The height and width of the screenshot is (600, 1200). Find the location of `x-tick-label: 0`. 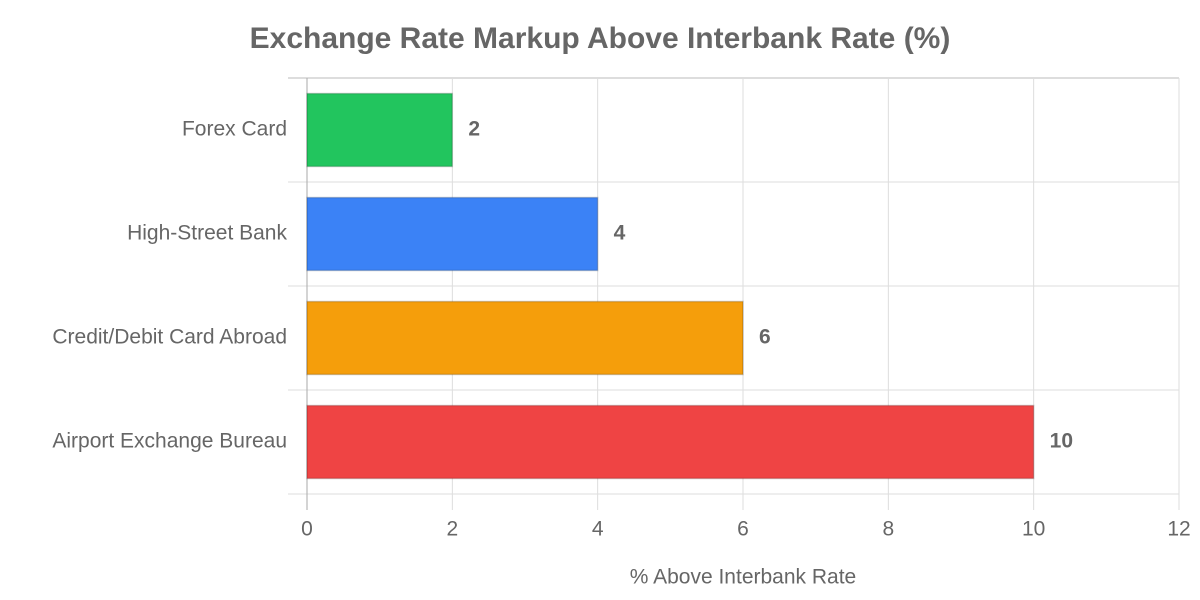

x-tick-label: 0 is located at coordinates (307, 529).